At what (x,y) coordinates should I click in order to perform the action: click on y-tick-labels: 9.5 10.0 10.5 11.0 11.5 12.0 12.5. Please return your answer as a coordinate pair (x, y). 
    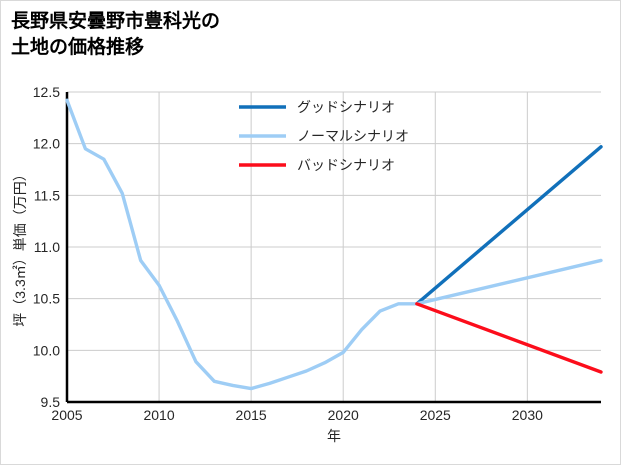
    Looking at the image, I should click on (46, 247).